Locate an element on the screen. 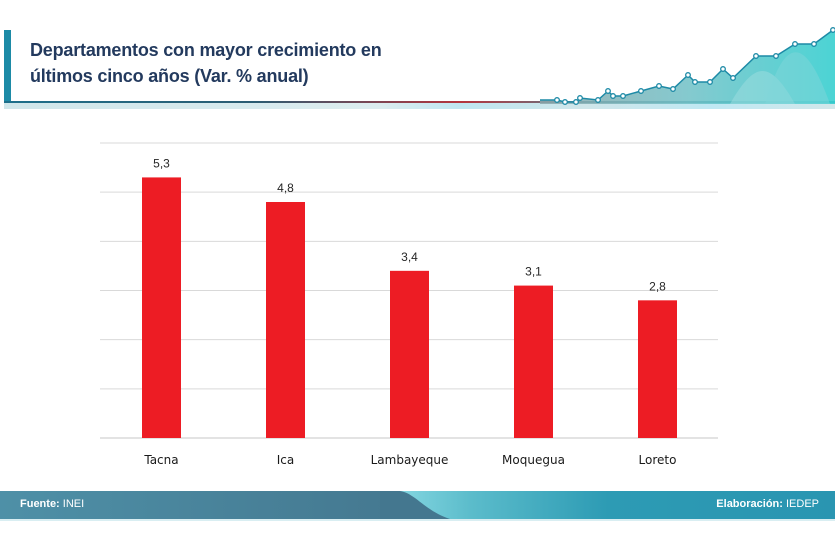 This screenshot has height=533, width=835. footer-left-panel is located at coordinates (210, 505).